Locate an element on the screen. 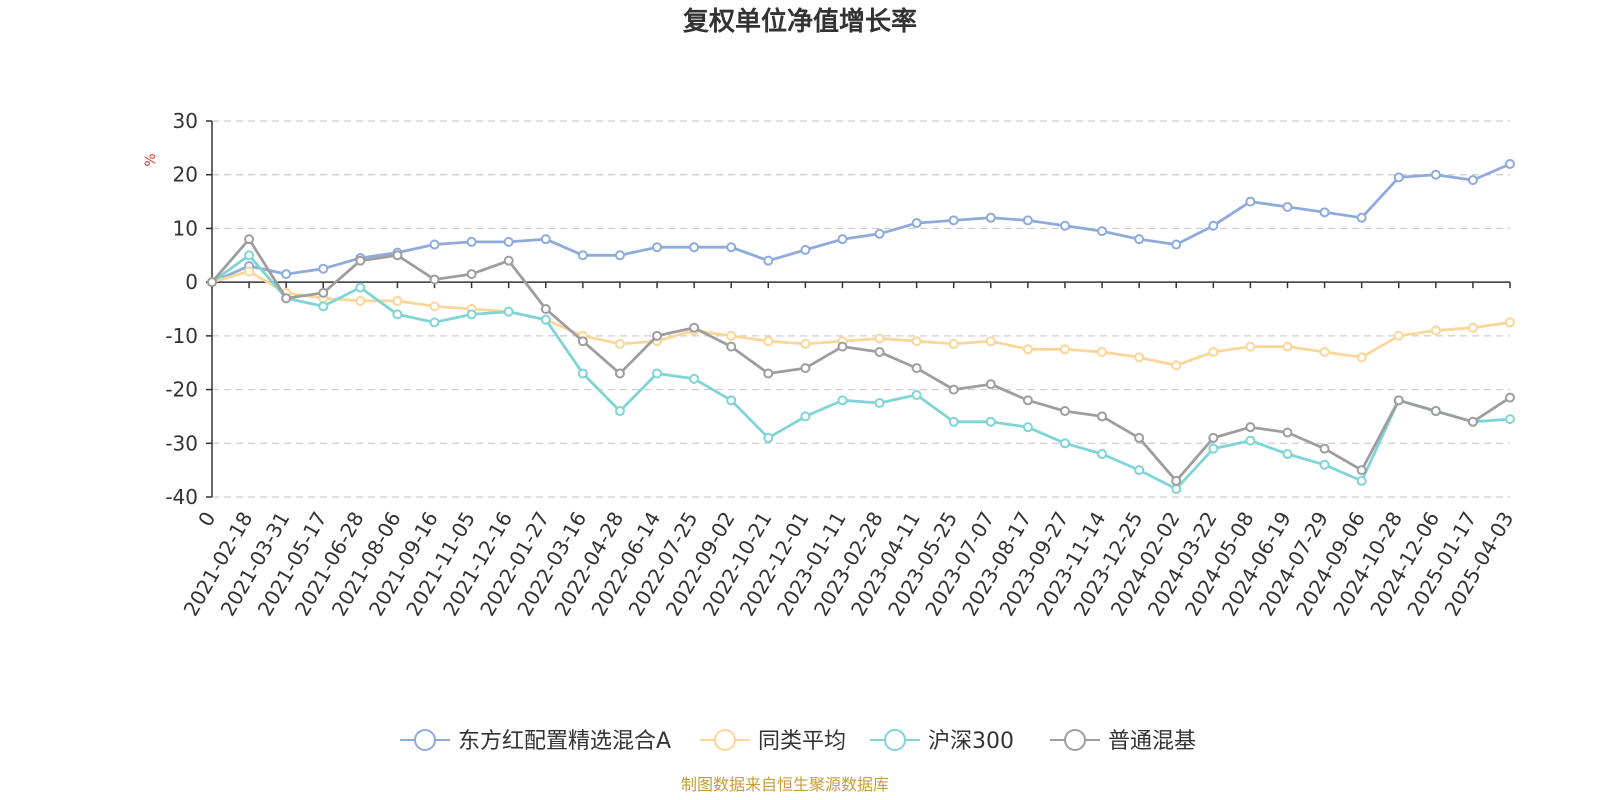  y-tick-label: 20 is located at coordinates (185, 175).